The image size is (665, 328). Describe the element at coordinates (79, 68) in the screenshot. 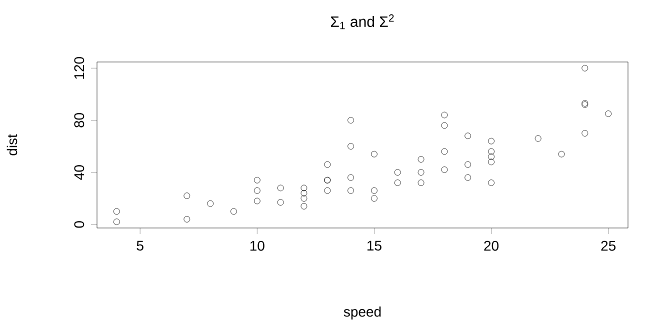

I see `y-tick-label: 120` at that location.